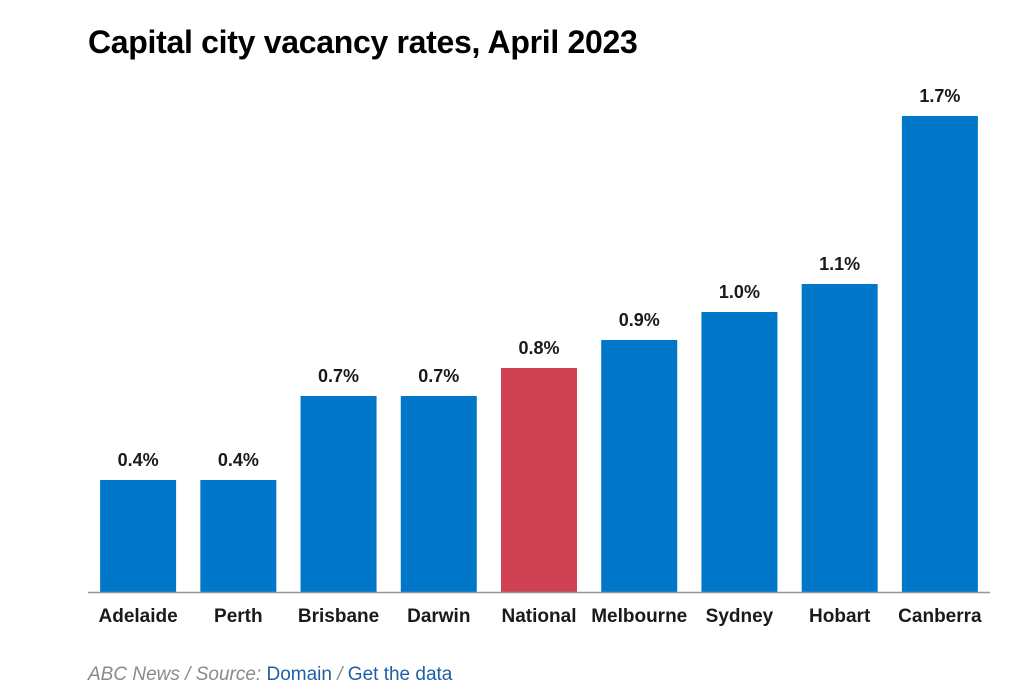 This screenshot has width=1024, height=700. I want to click on bar-national, so click(539, 480).